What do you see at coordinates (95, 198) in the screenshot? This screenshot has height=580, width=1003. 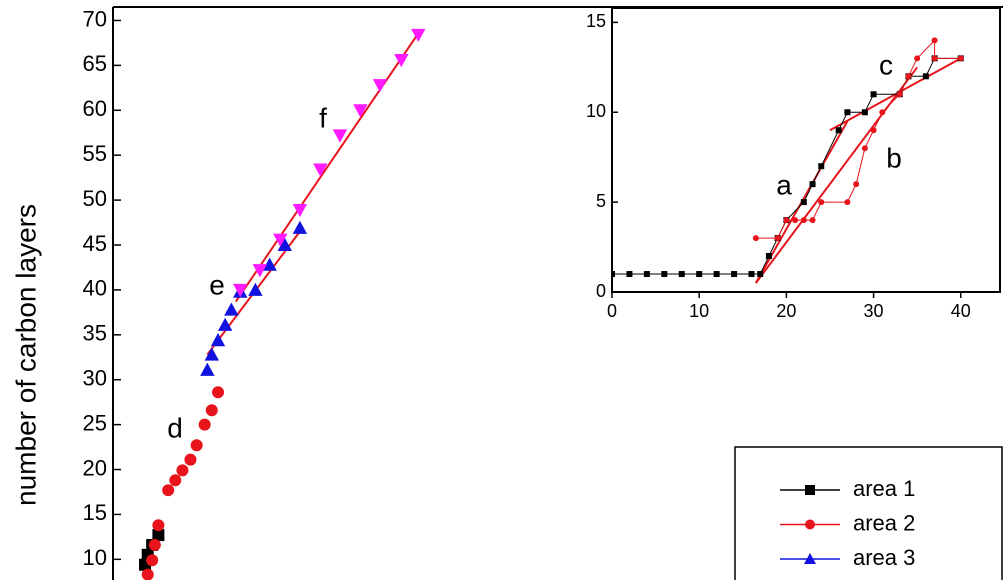 I see `y-tick-label: 50` at bounding box center [95, 198].